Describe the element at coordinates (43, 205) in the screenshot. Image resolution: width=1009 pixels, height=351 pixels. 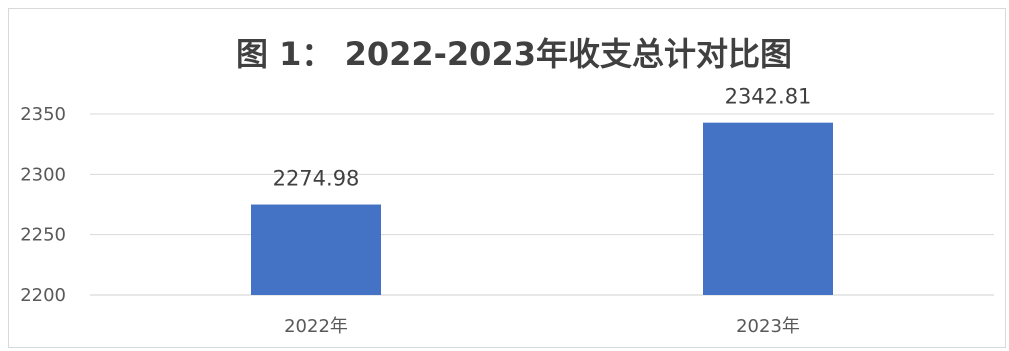
I see `y-axis-ticks: 2200 2250 2300 2350` at that location.